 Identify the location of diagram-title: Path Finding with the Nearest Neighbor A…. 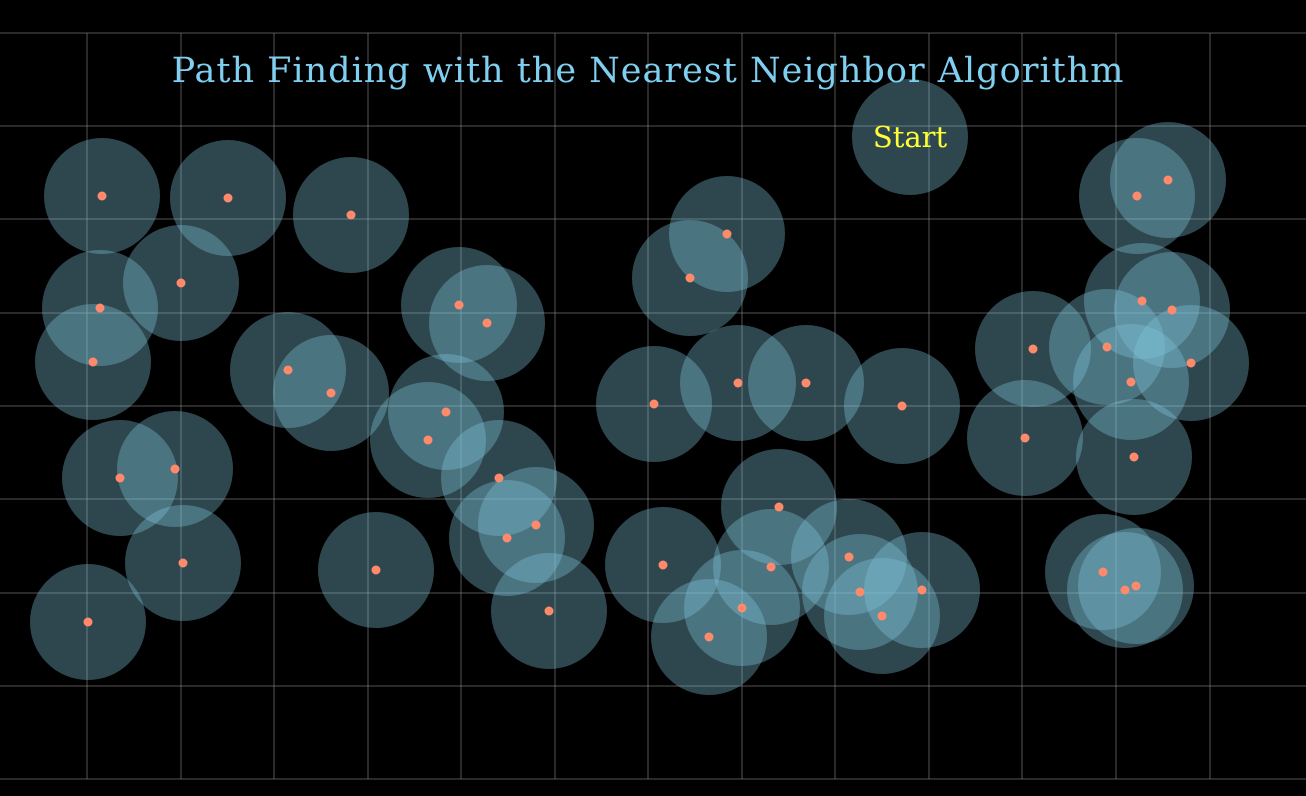
(648, 71).